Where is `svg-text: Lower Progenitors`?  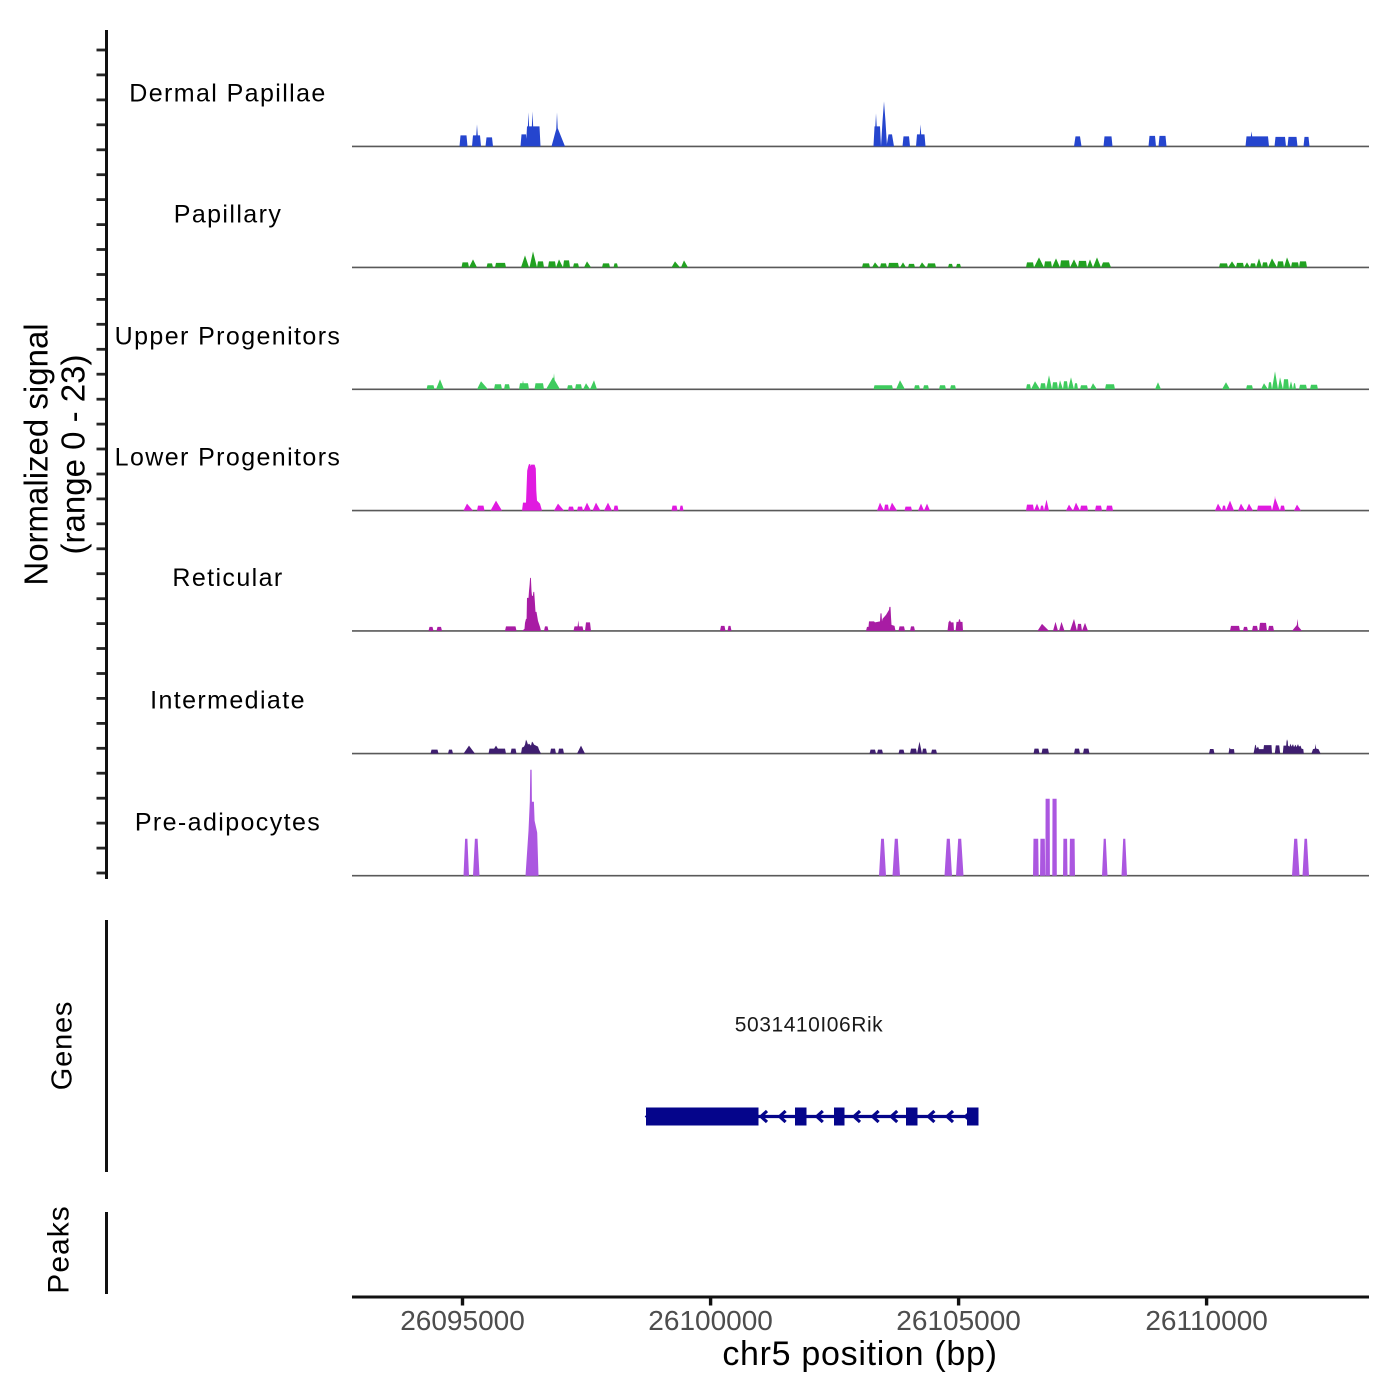
svg-text: Lower Progenitors is located at coordinates (228, 458).